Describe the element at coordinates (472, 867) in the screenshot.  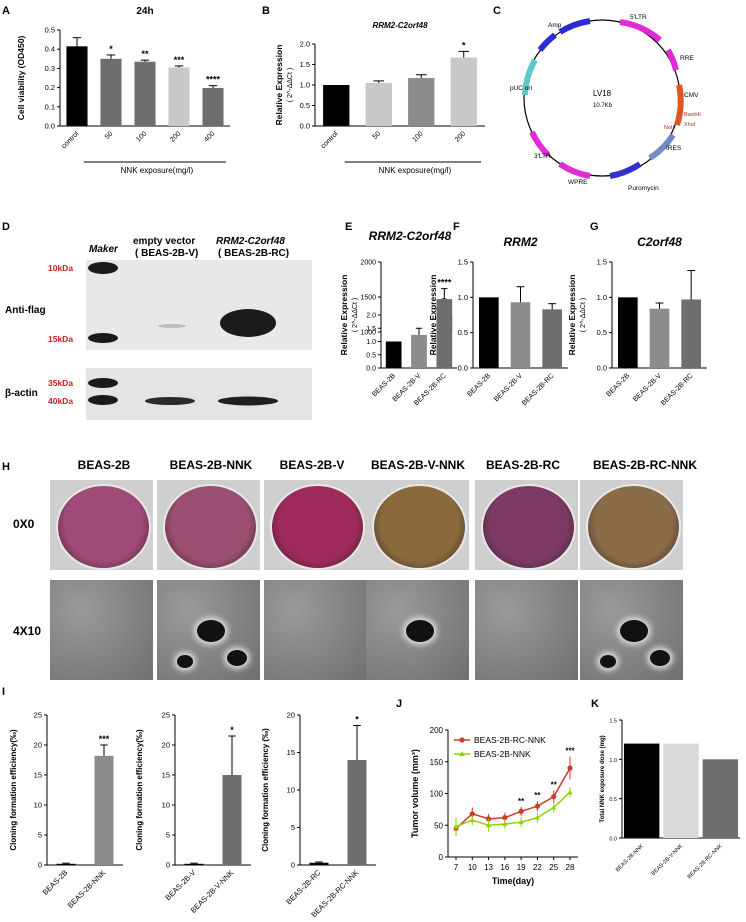
I see `x-tick-label: 10` at that location.